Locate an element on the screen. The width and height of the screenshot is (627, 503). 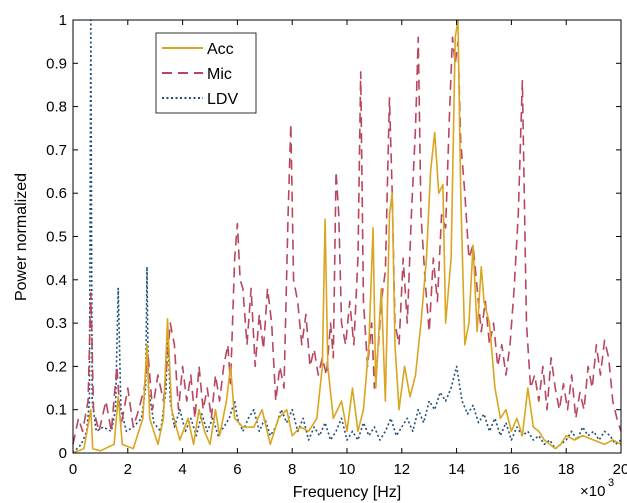
x-tick-label: 8 is located at coordinates (292, 469).